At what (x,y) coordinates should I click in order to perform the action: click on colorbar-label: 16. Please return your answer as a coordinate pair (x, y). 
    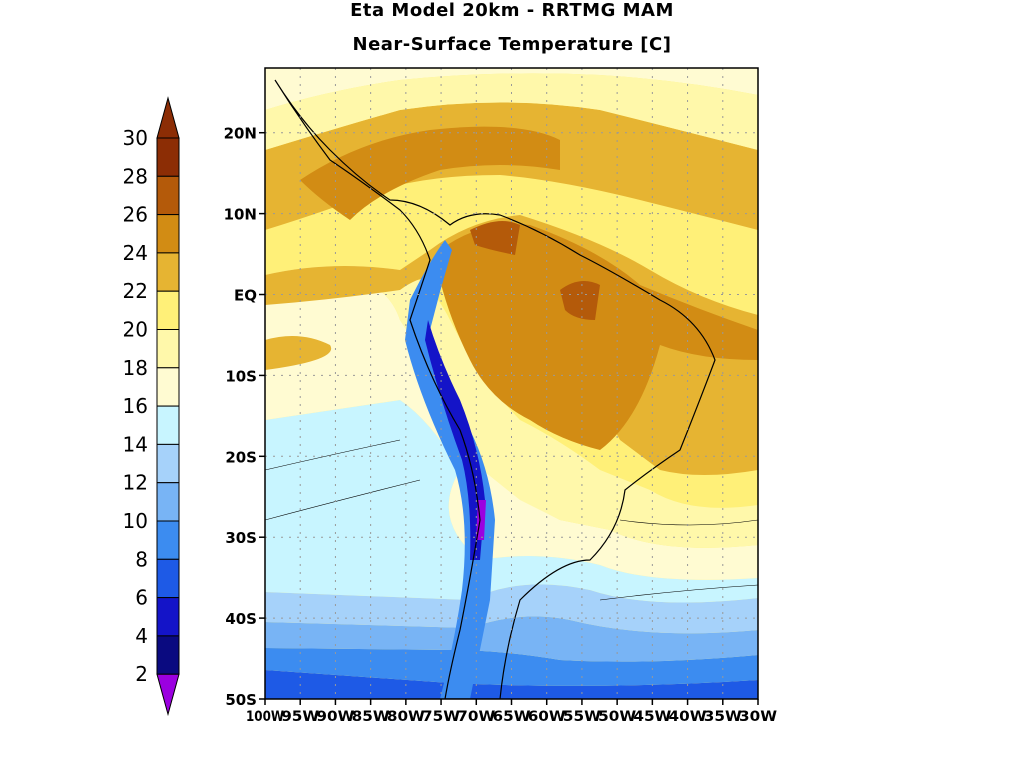
    Looking at the image, I should click on (135, 406).